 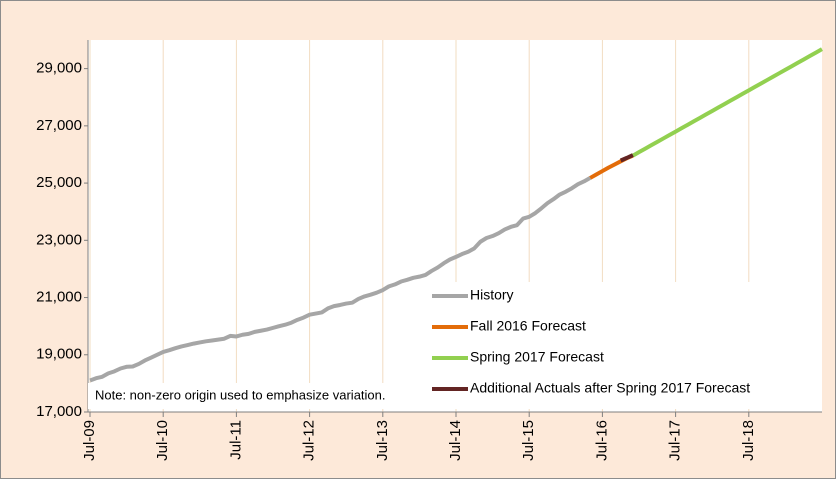 I want to click on y-tick-label: 21,000, so click(x=59, y=297).